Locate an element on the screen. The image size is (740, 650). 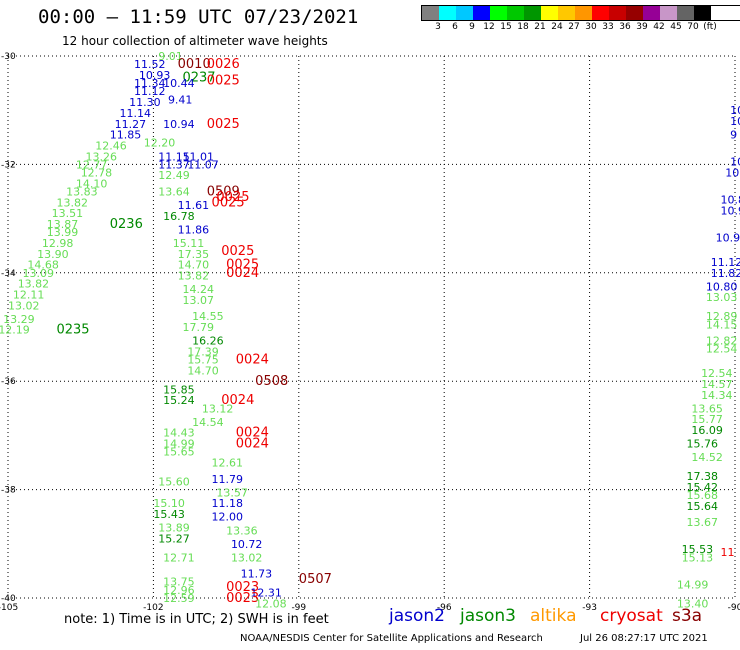
lat-tick-label: -36 is located at coordinates (8, 382).